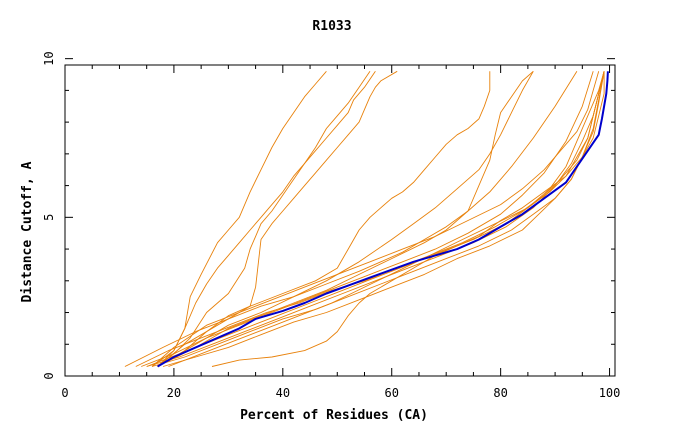  I want to click on y-tick-label: 0, so click(49, 375).